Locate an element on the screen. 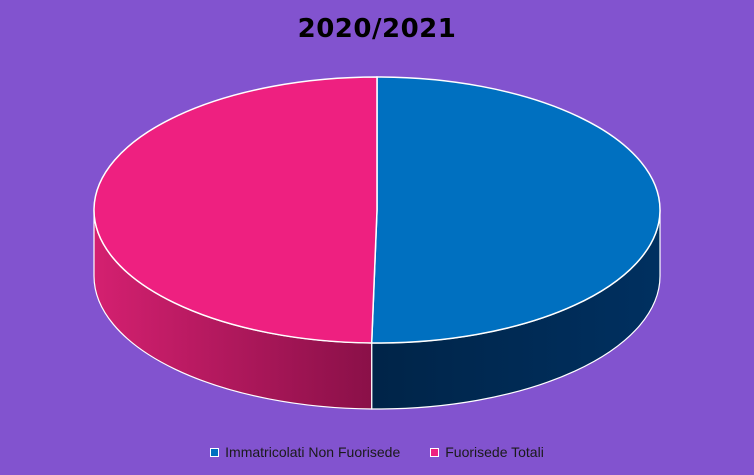 The width and height of the screenshot is (754, 475). legend-swatch-fuorisede is located at coordinates (435, 452).